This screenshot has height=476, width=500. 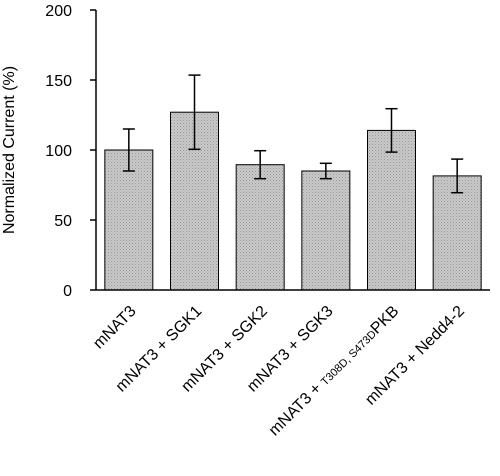 I want to click on y-axis-title: Normalized Current (%), so click(x=9, y=150).